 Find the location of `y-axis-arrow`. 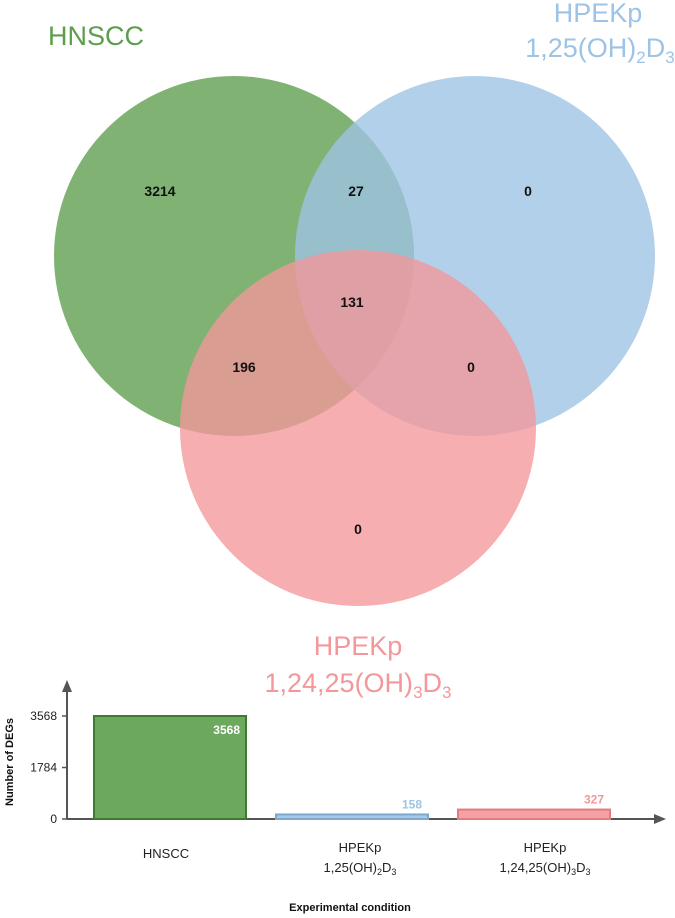

y-axis-arrow is located at coordinates (67, 686).